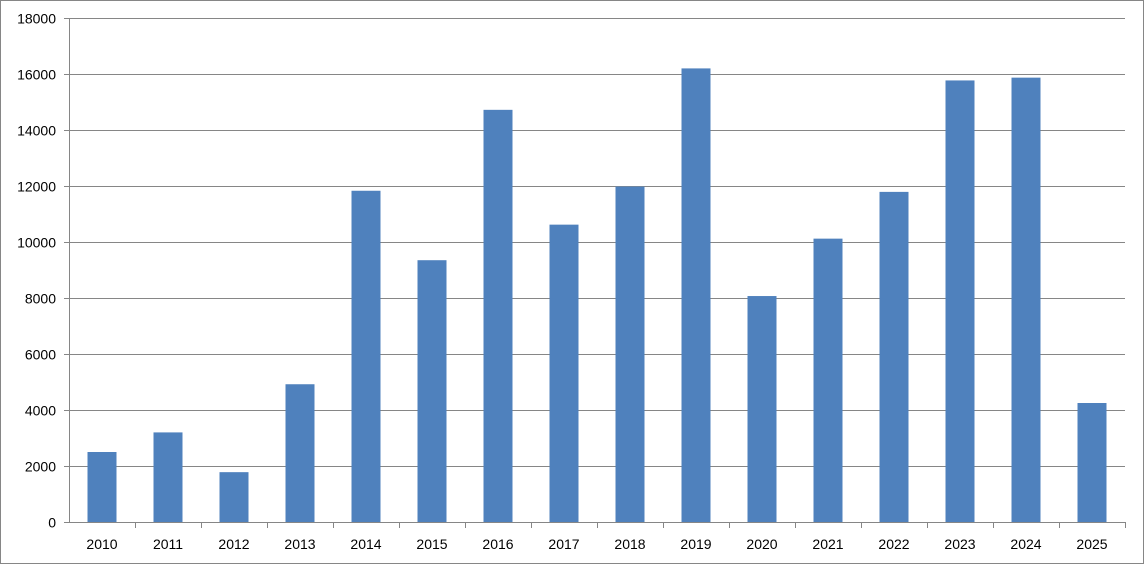 This screenshot has width=1144, height=564. Describe the element at coordinates (36, 75) in the screenshot. I see `y-tick-label: 16000` at that location.